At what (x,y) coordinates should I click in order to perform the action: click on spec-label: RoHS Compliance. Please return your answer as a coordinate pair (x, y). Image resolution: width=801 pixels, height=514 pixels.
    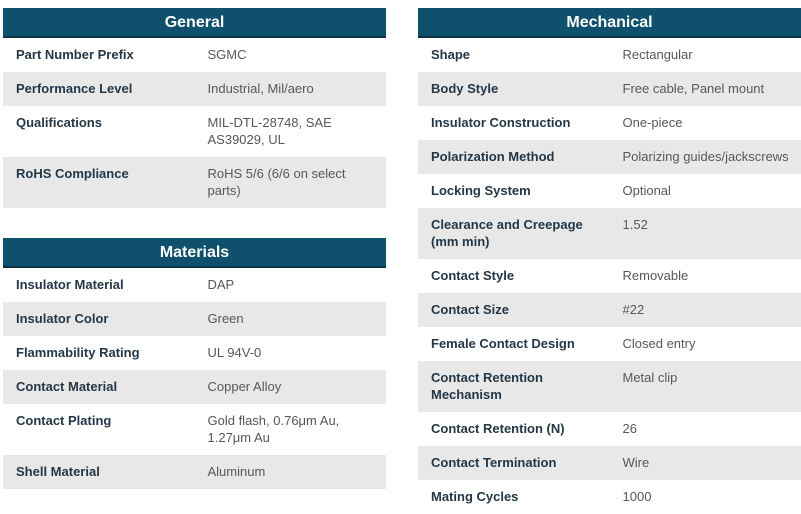
    Looking at the image, I should click on (99, 182).